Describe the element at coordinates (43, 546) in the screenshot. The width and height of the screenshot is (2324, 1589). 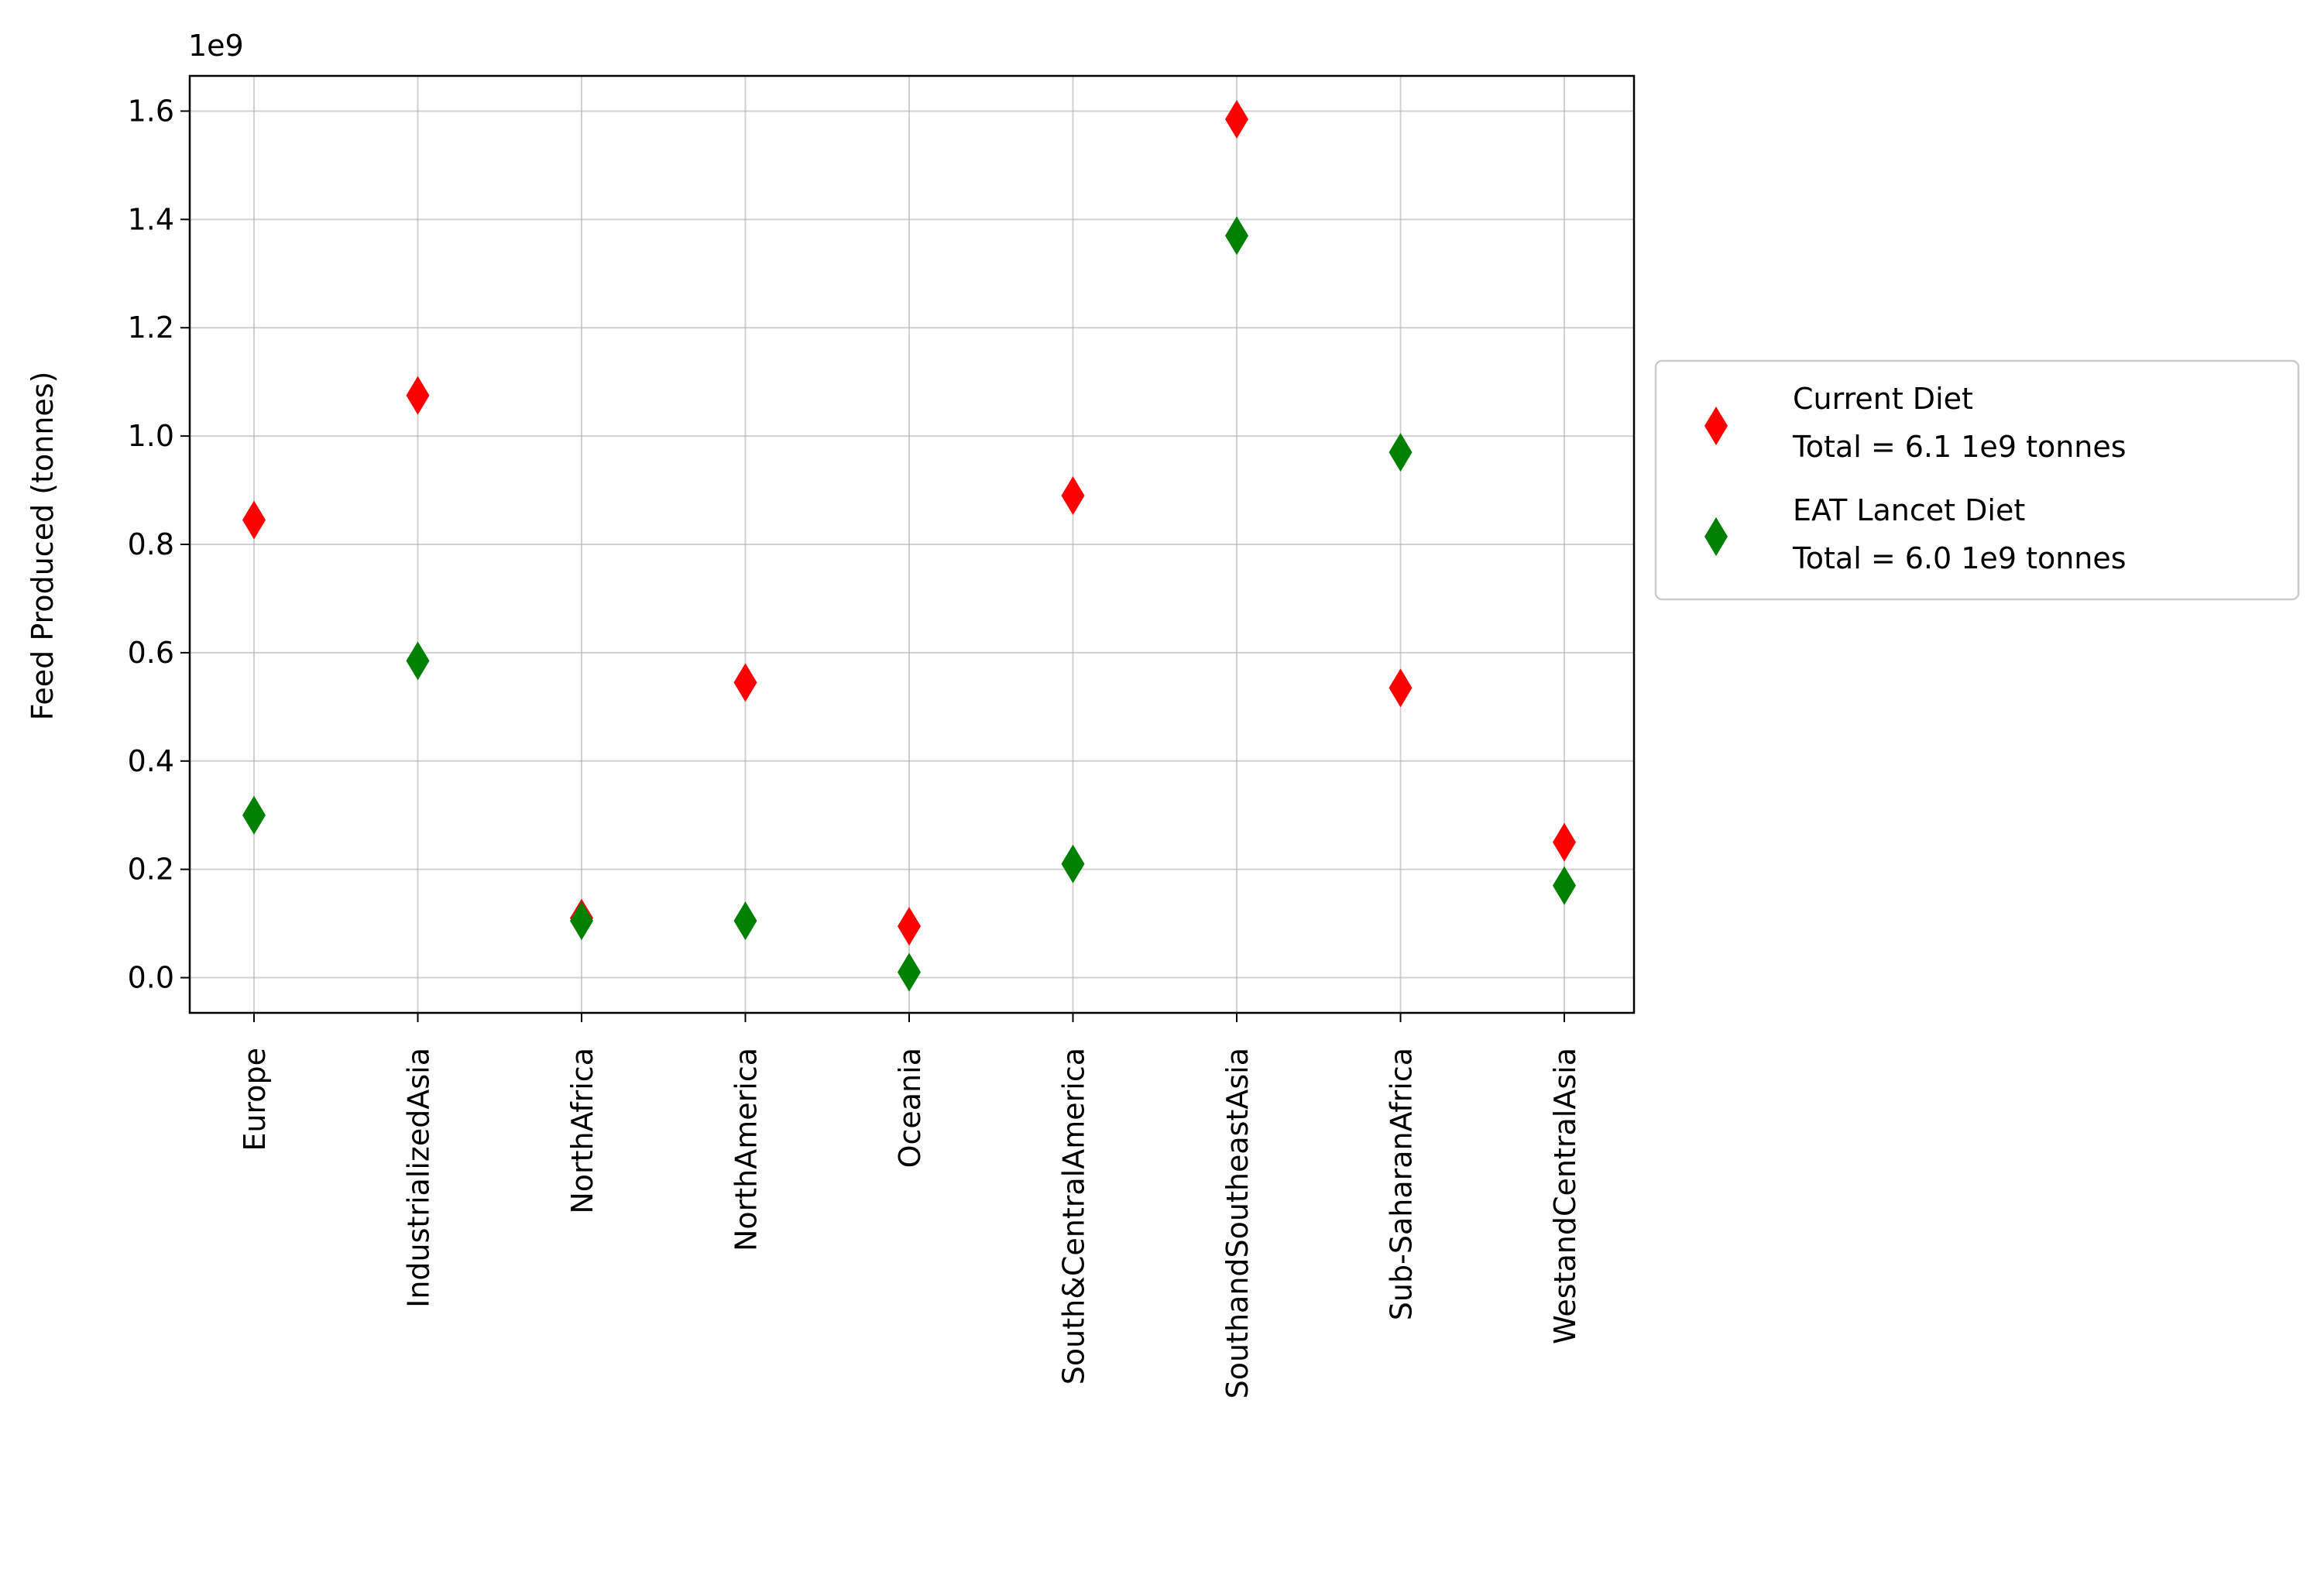
I see `y-axis-label: Feed Produced (tonnes)` at that location.